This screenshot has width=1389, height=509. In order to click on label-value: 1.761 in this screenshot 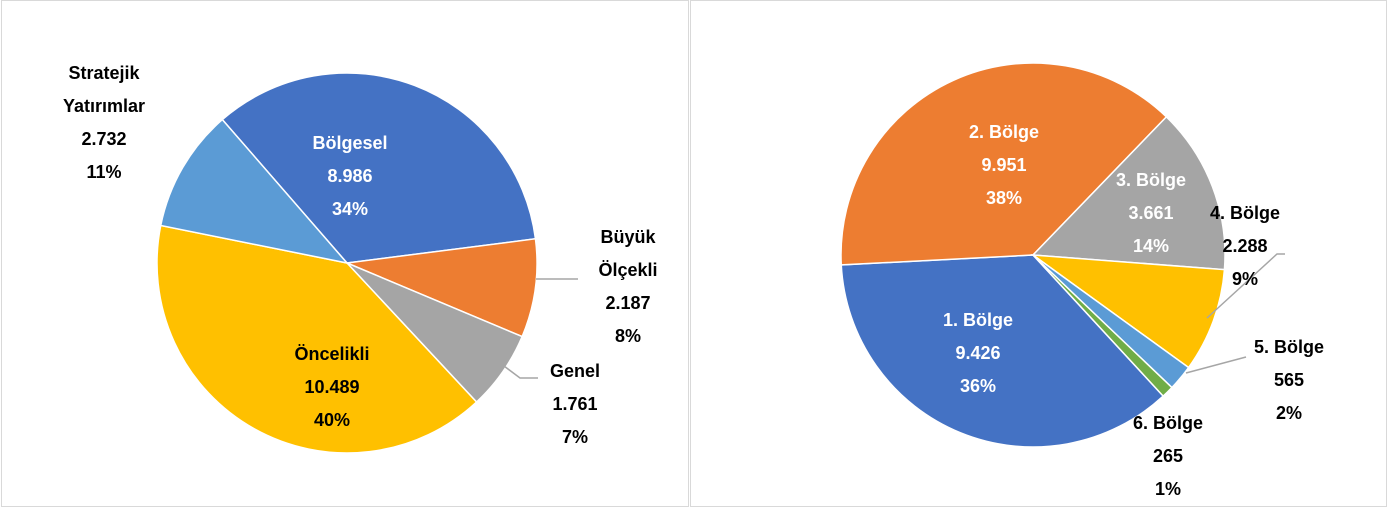, I will do `click(575, 404)`.